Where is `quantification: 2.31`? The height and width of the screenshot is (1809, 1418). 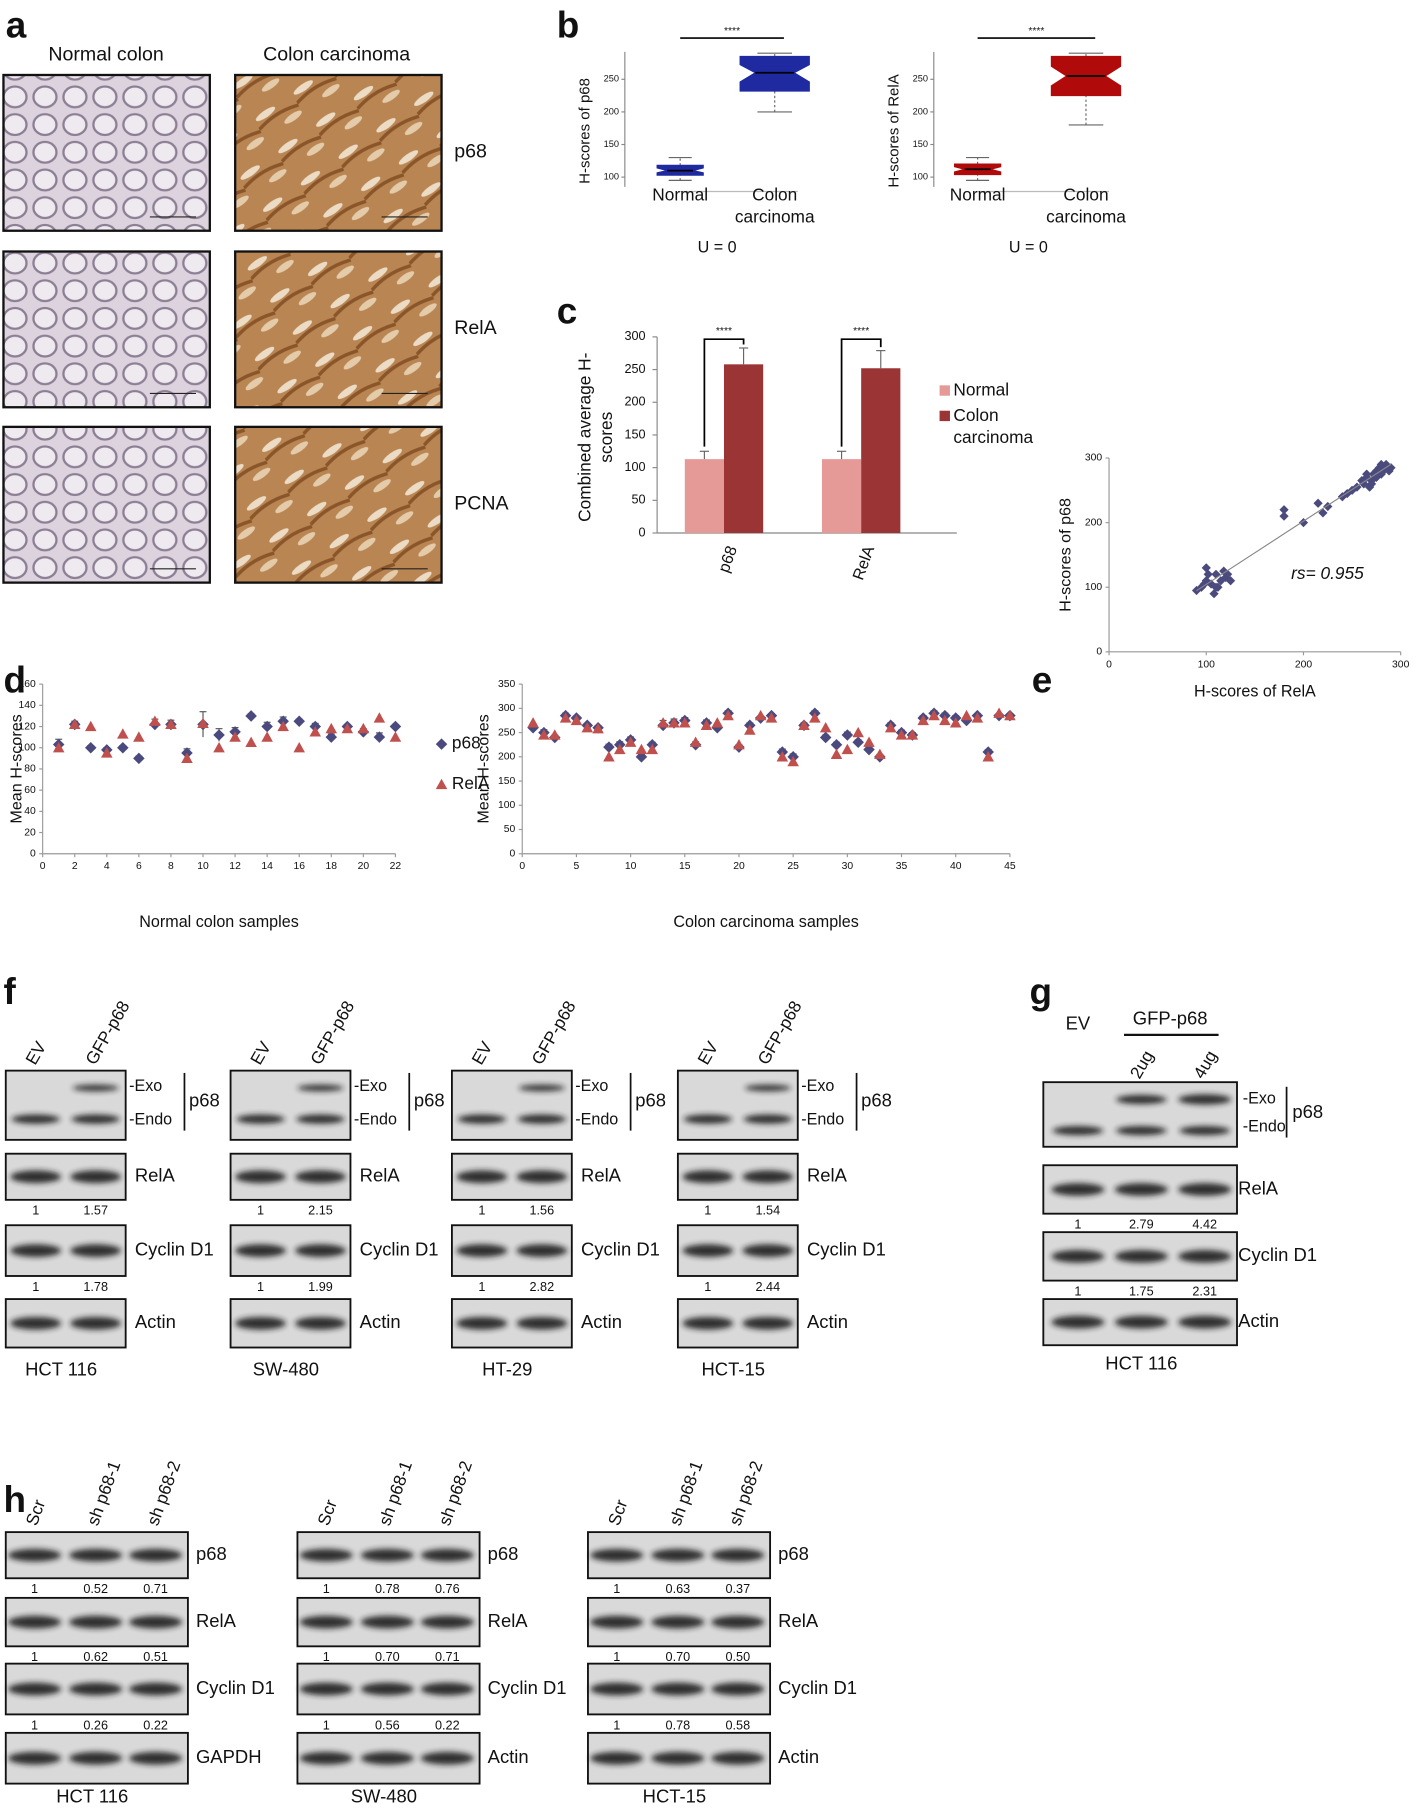
quantification: 2.31 is located at coordinates (1204, 1291).